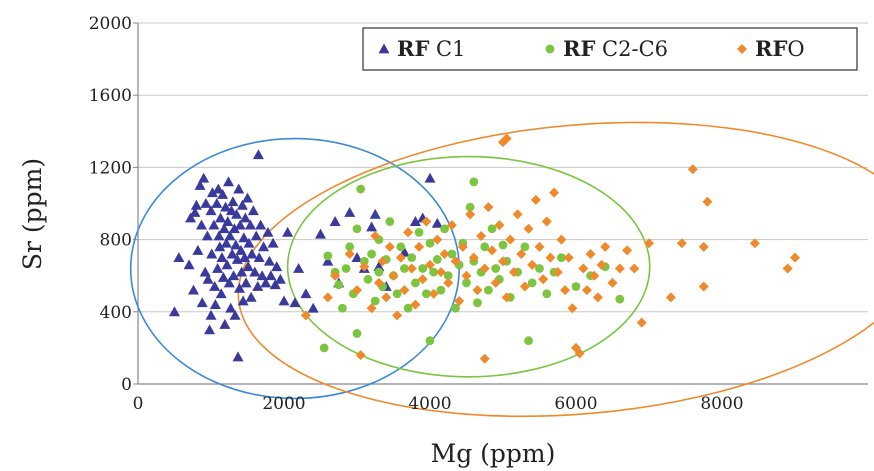 This screenshot has width=874, height=471. I want to click on y-tick-label: 1600, so click(110, 96).